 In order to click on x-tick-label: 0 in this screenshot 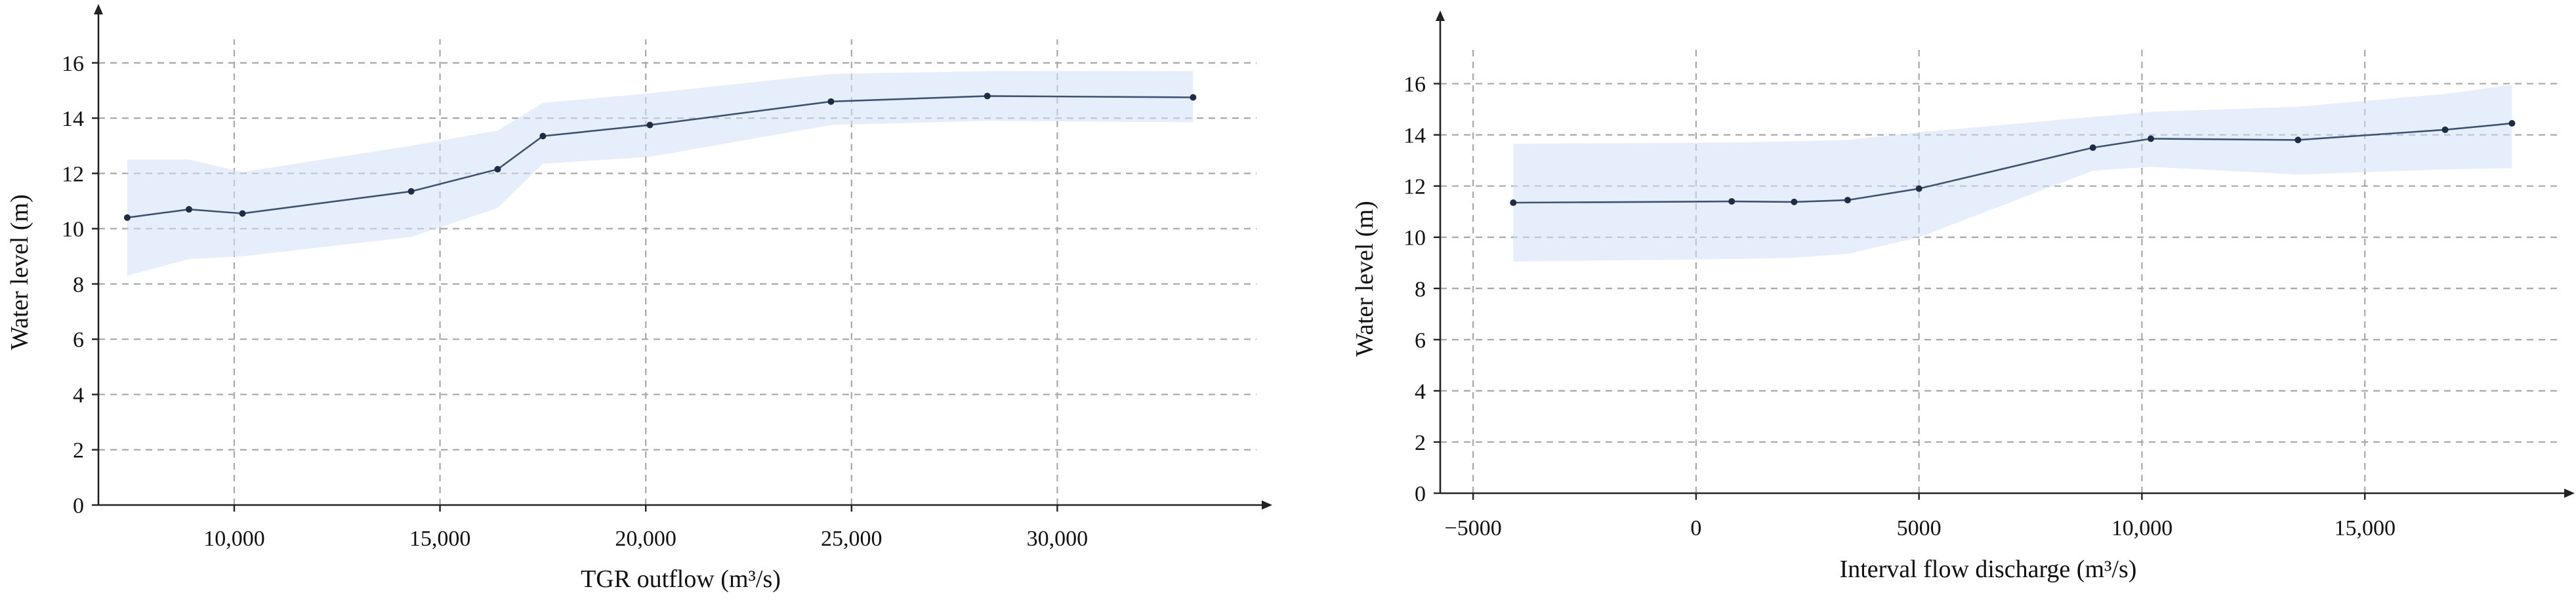, I will do `click(1695, 528)`.